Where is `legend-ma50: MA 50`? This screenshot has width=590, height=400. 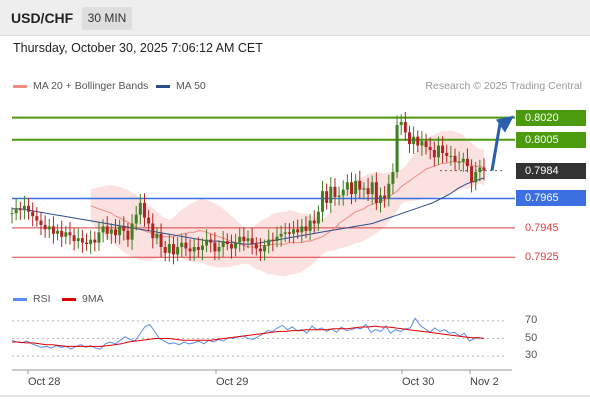
legend-ma50: MA 50 is located at coordinates (181, 86).